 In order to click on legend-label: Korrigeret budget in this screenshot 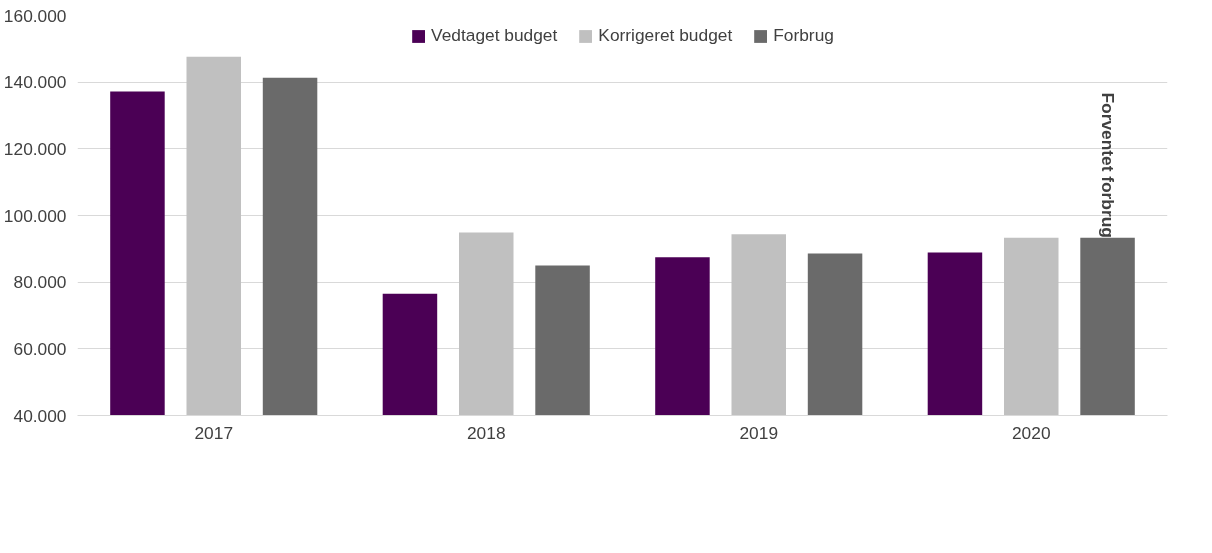, I will do `click(665, 35)`.